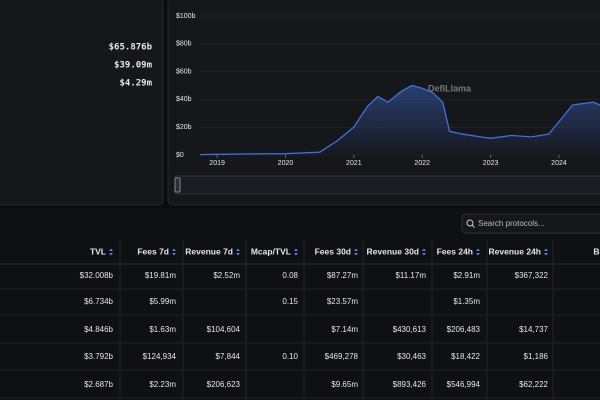 This screenshot has width=600, height=400. What do you see at coordinates (184, 99) in the screenshot?
I see `y-tick-label: $40b` at bounding box center [184, 99].